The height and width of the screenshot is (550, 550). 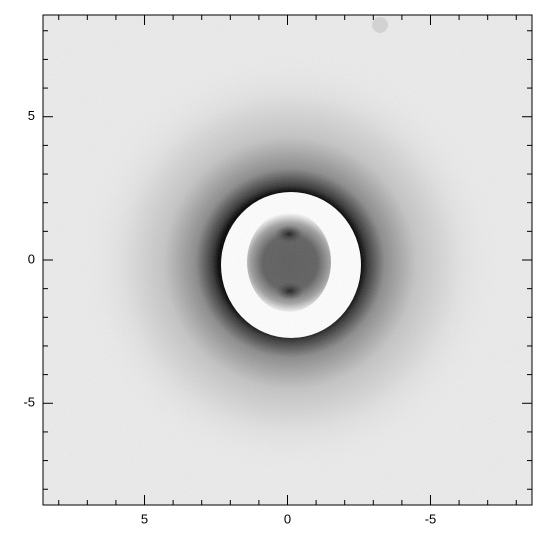 What do you see at coordinates (31, 258) in the screenshot?
I see `y-tick-label: 0` at bounding box center [31, 258].